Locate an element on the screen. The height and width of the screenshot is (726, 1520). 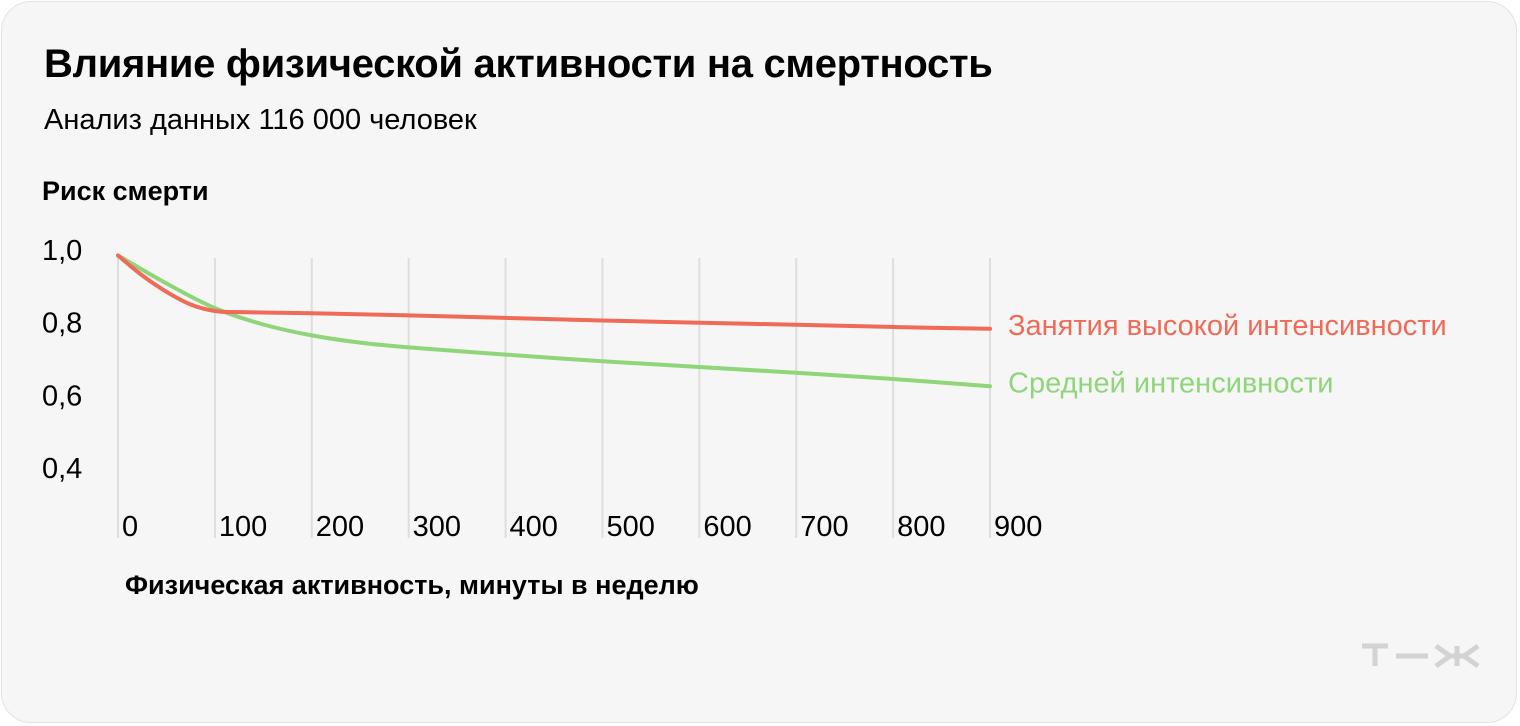
y-tick-label: 0,8 is located at coordinates (62, 324).